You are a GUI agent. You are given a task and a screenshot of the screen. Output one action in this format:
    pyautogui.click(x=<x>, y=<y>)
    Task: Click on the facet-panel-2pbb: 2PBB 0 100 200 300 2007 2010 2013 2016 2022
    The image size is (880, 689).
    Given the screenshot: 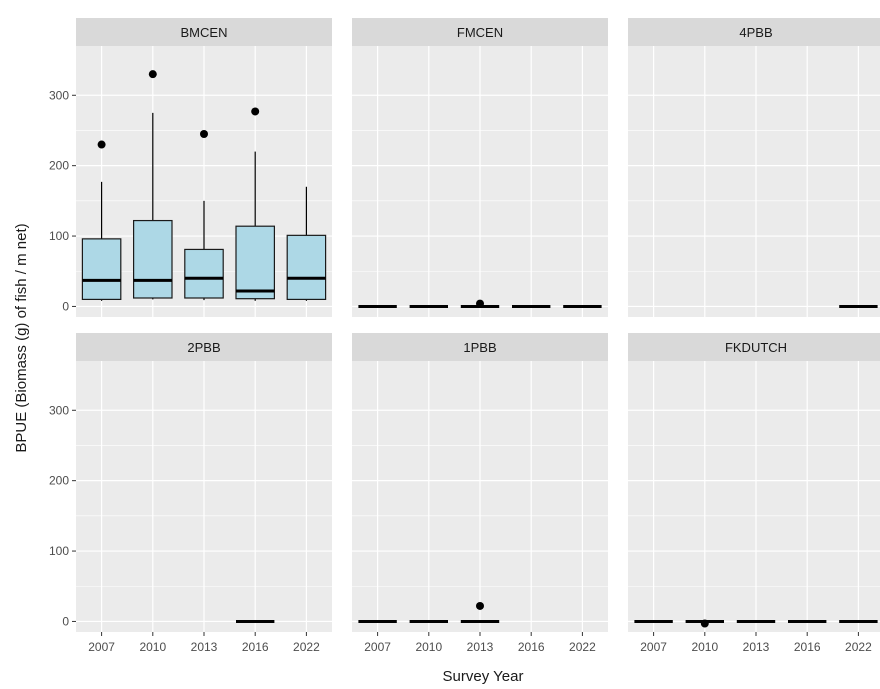 What is the action you would take?
    pyautogui.click(x=190, y=493)
    